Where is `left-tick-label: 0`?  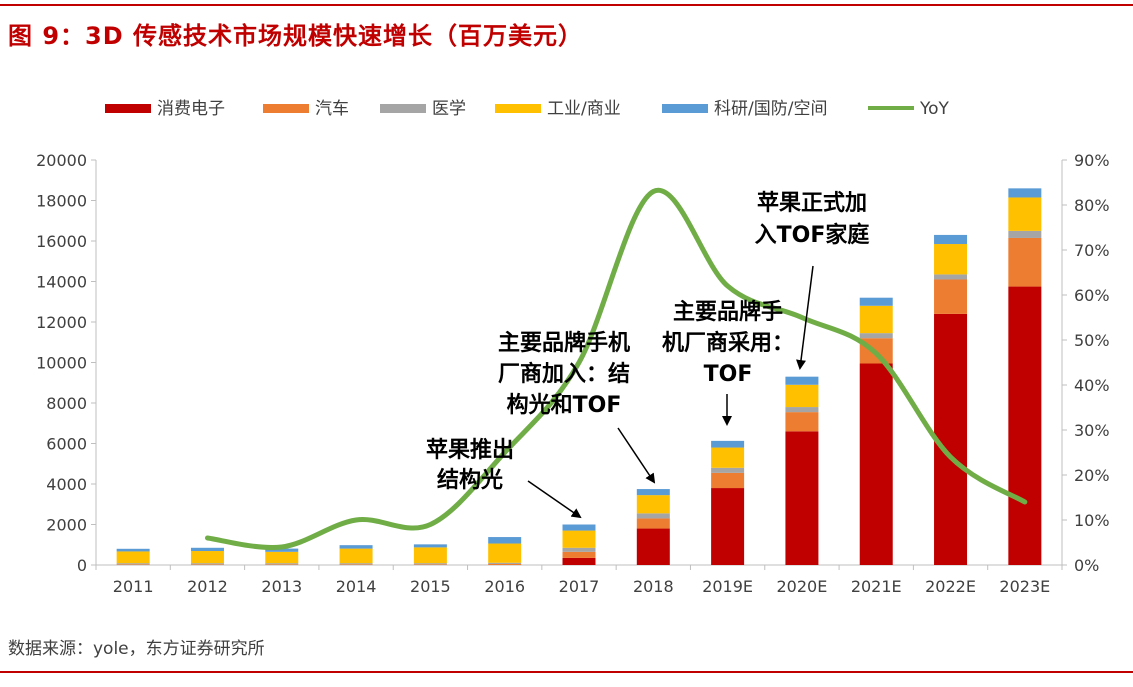 left-tick-label: 0 is located at coordinates (82, 565).